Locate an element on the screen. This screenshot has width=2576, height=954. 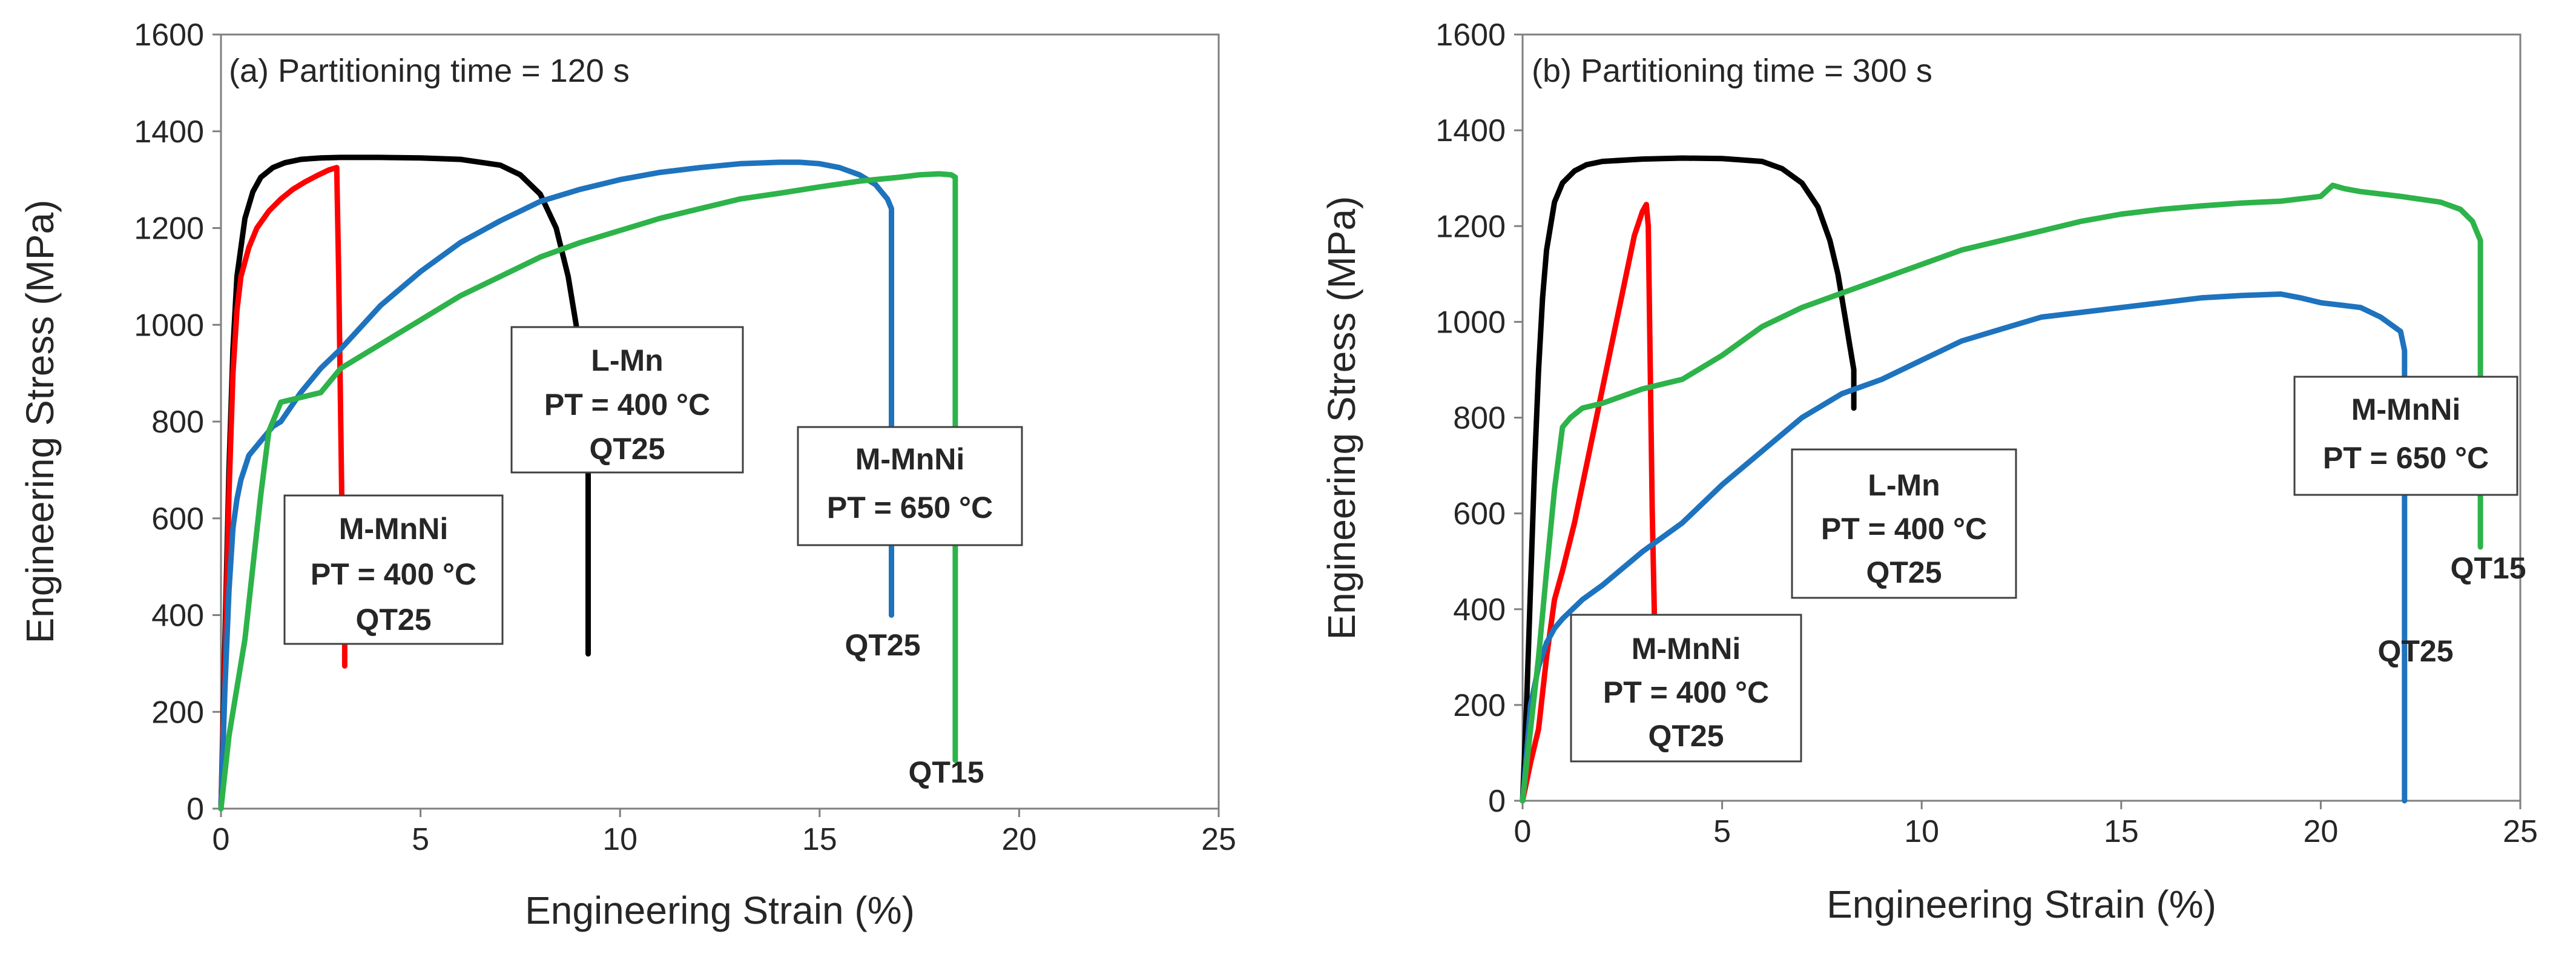
panel-label: (a) Partitioning time = 120 s is located at coordinates (429, 71).